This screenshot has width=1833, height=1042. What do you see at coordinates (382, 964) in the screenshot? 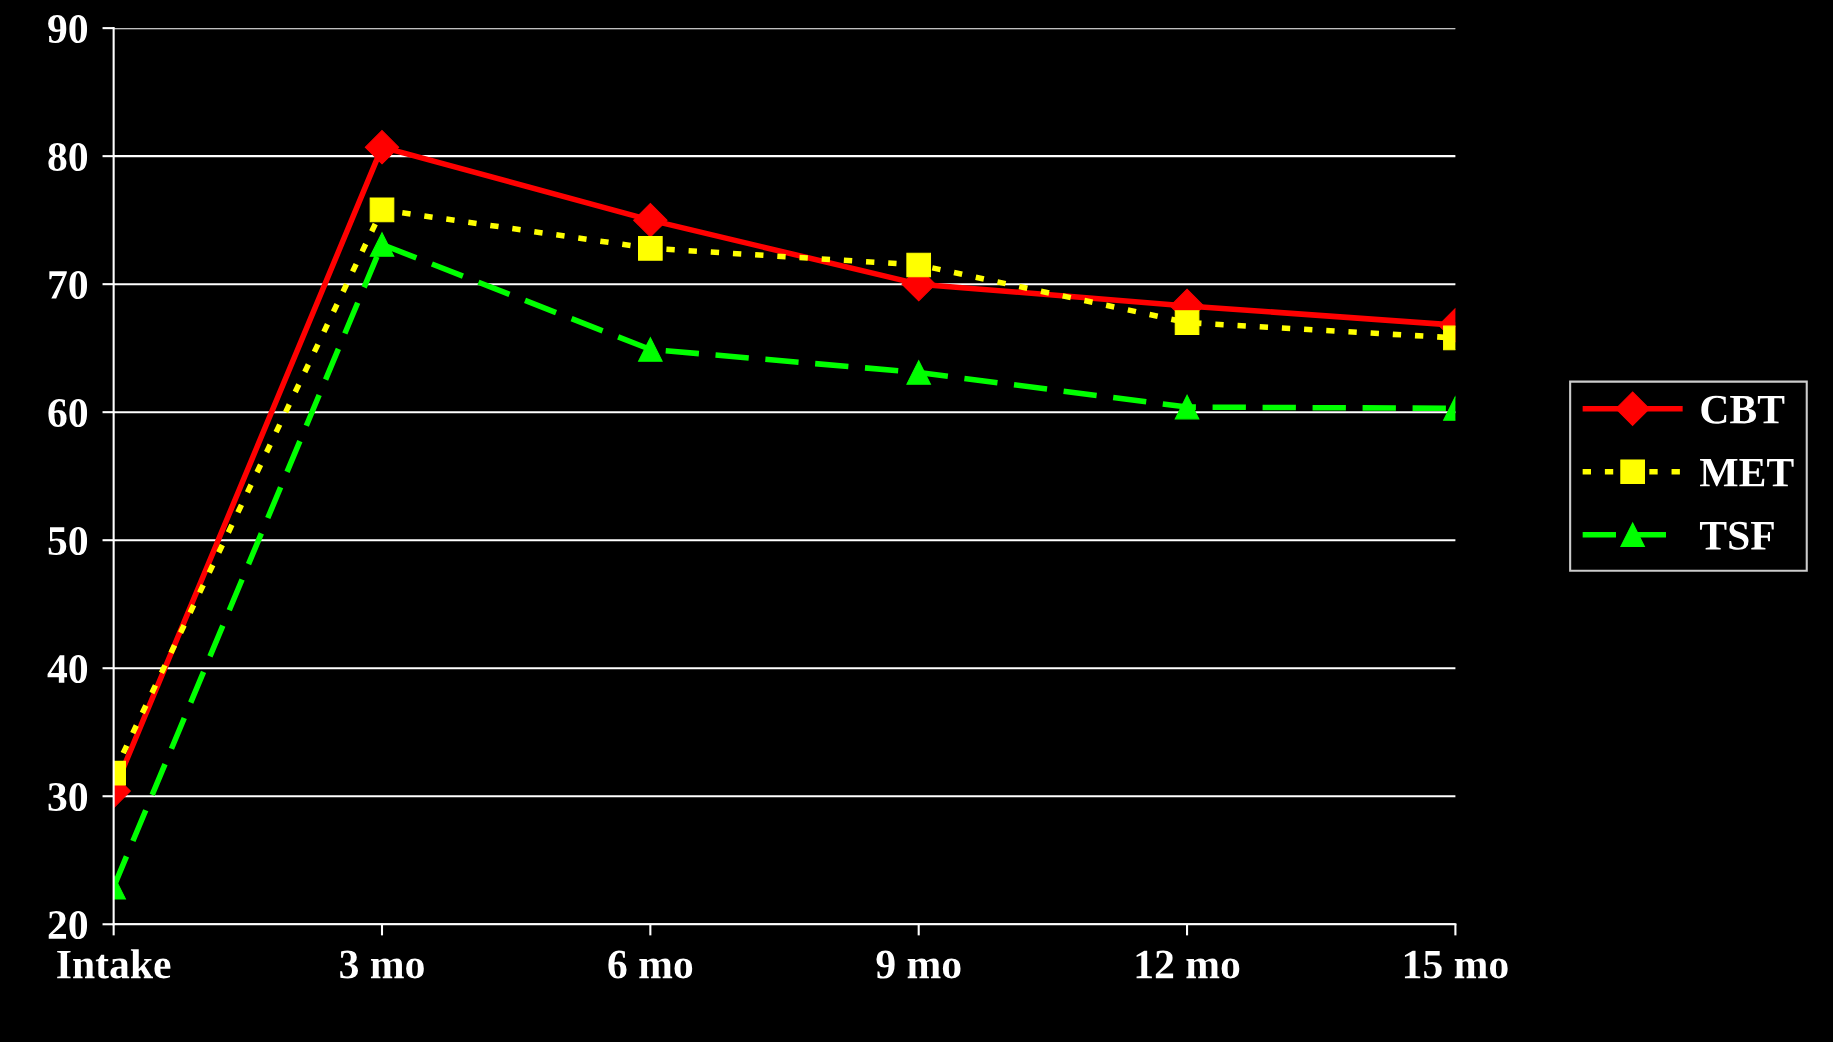
I see `x-tick-label: 3 mo` at bounding box center [382, 964].